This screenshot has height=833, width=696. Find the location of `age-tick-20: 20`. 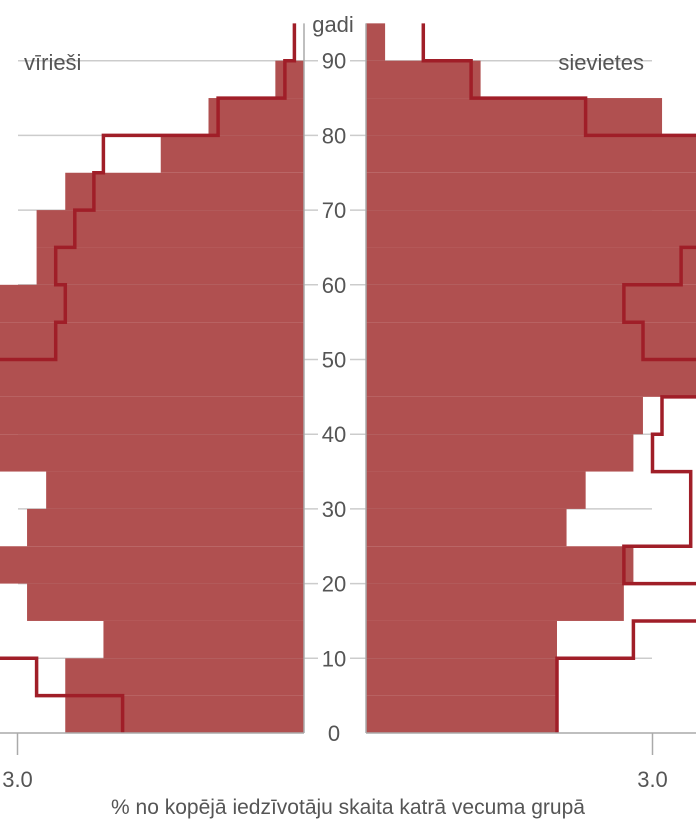

age-tick-20: 20 is located at coordinates (334, 584).